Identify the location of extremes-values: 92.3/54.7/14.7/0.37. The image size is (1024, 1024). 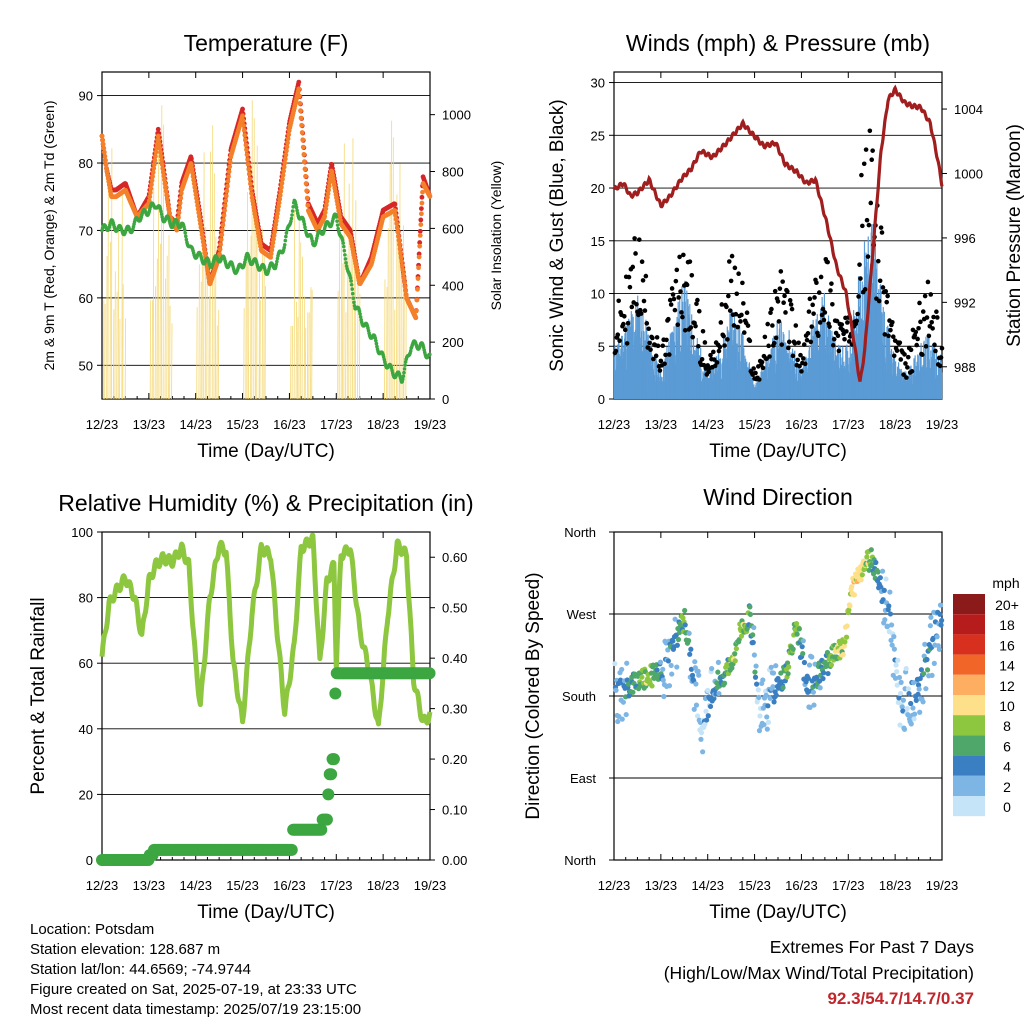
(900, 998).